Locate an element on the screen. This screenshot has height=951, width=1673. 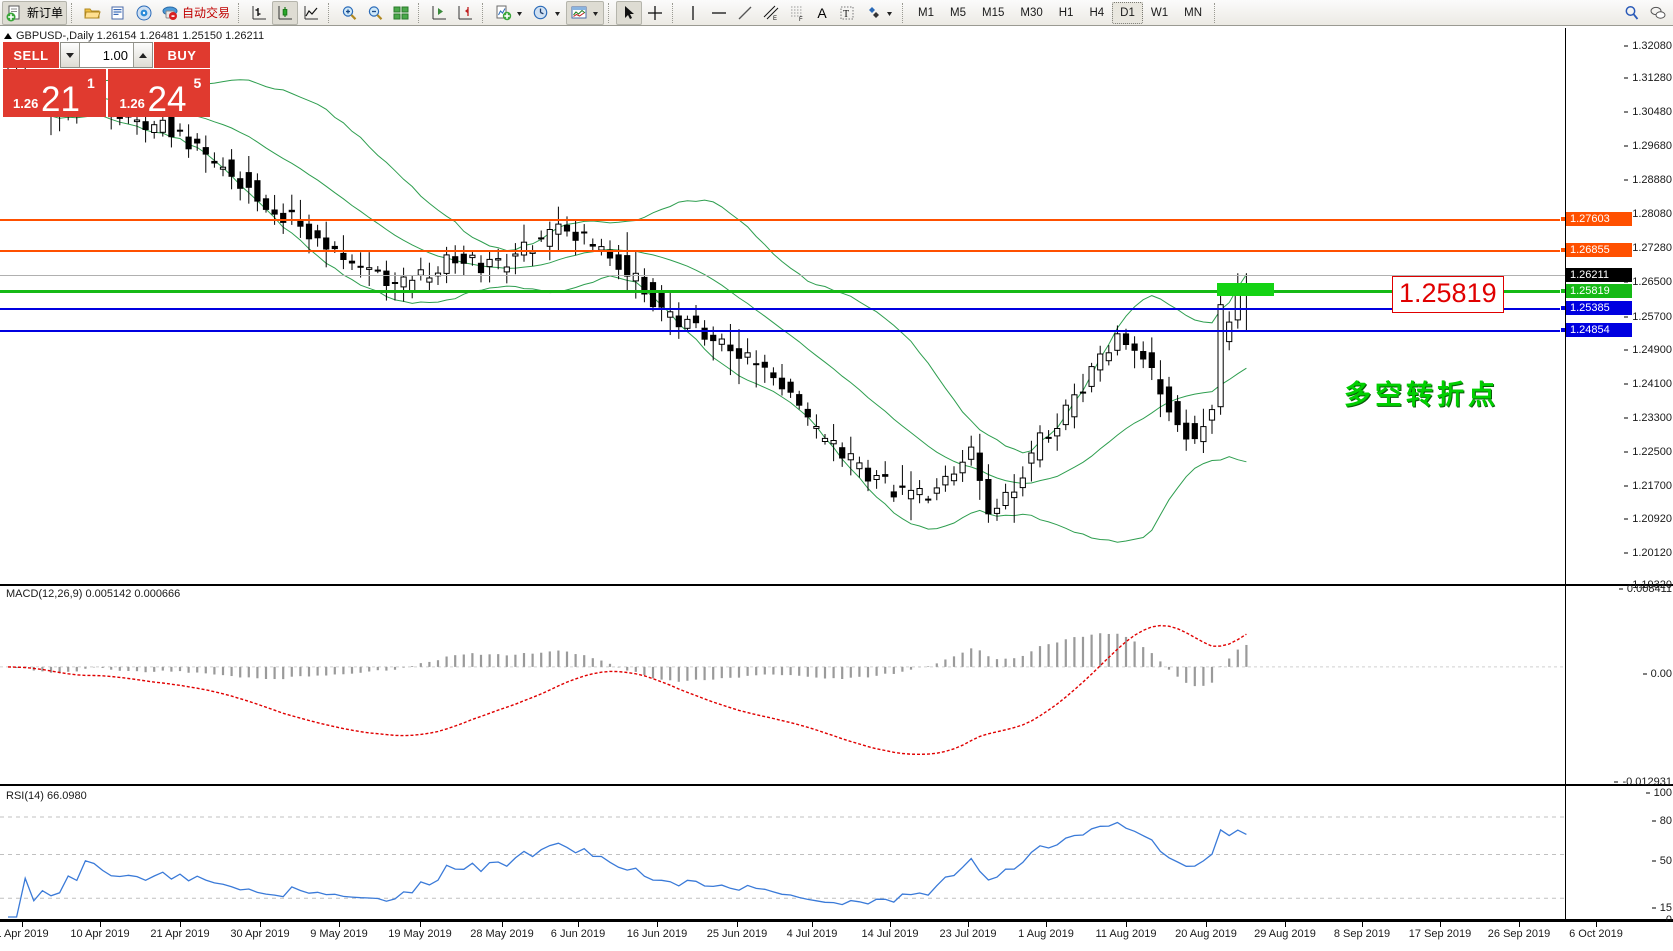
volume-increase-button is located at coordinates (142, 55).